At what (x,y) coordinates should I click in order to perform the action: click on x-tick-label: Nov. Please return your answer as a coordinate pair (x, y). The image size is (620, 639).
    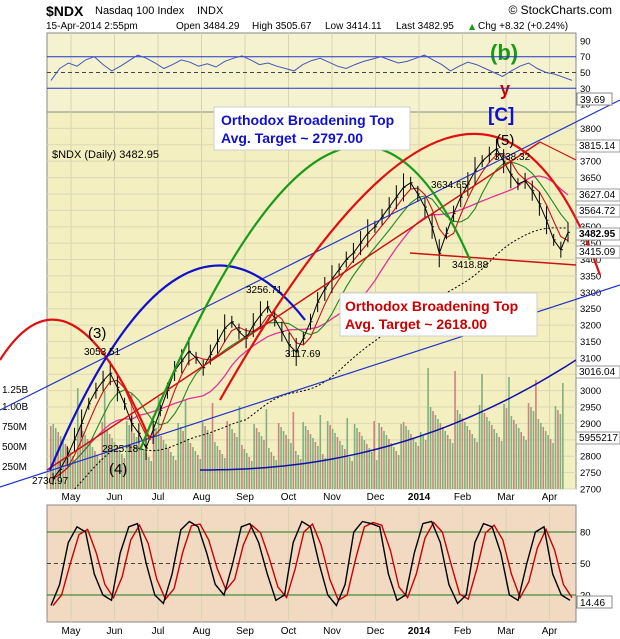
    Looking at the image, I should click on (332, 631).